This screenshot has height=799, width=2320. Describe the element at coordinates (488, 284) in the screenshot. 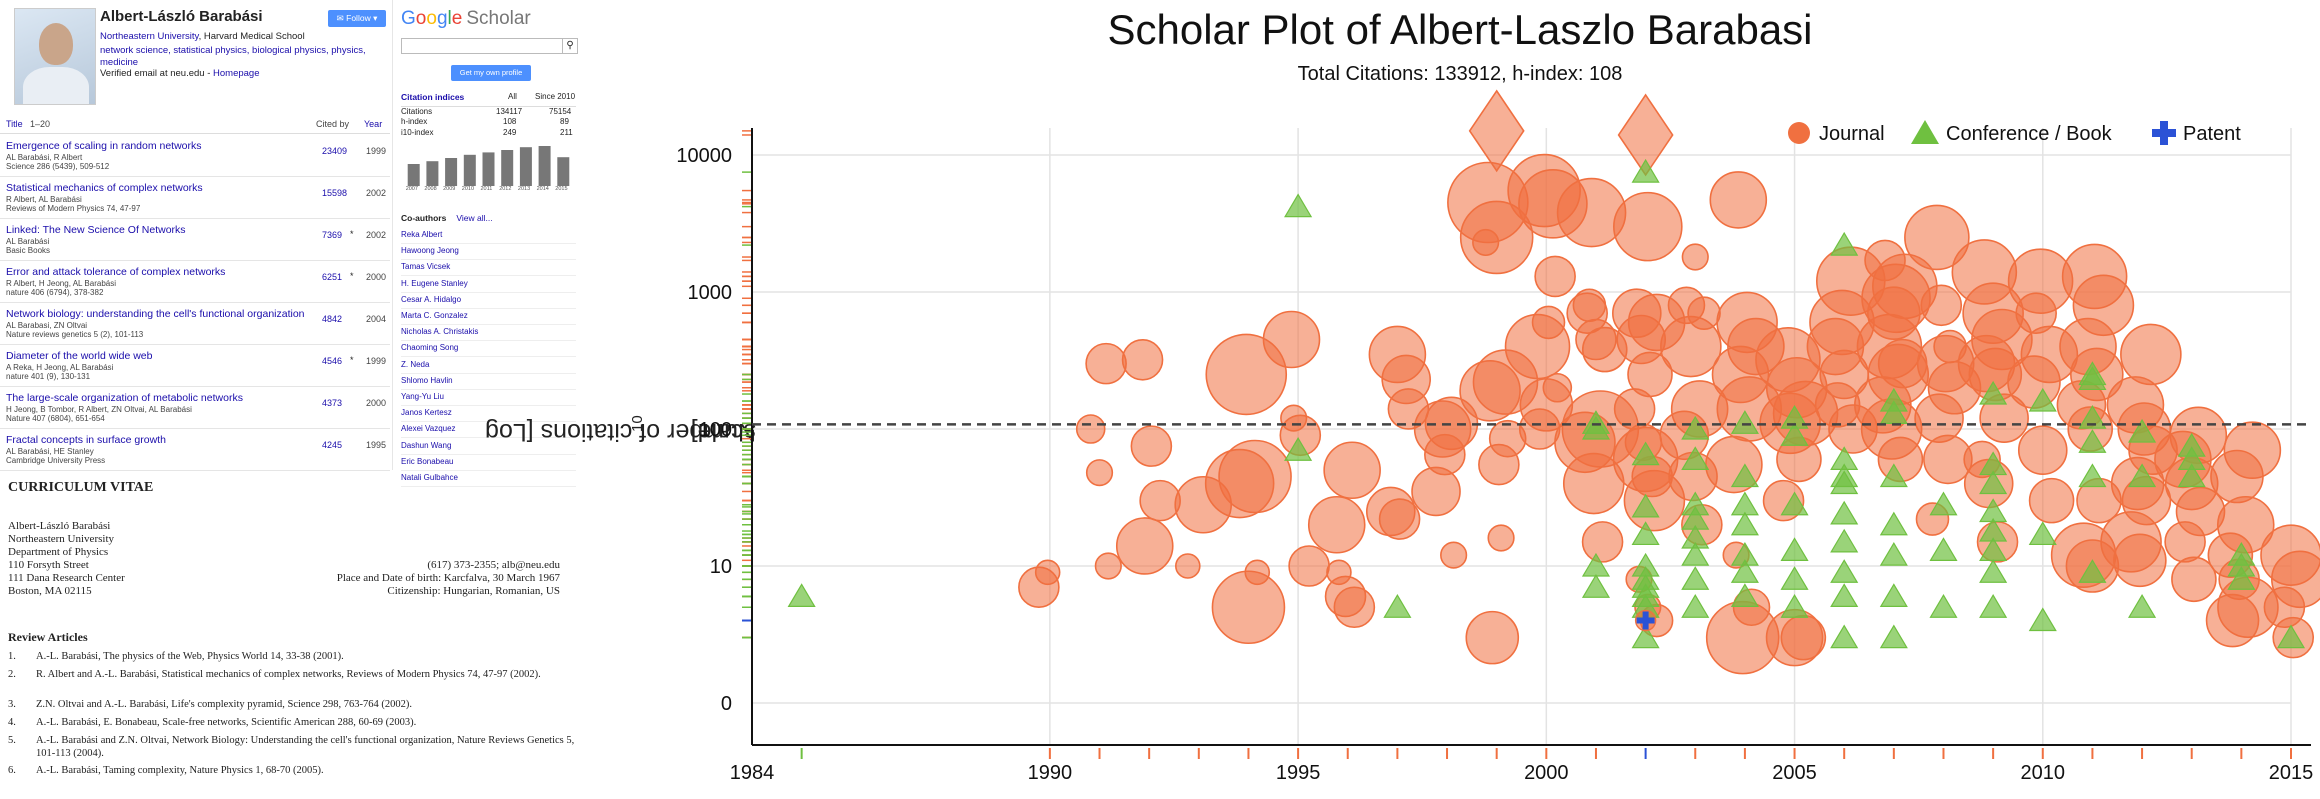

I see `coauthor-link: H. Eugene Stanley` at that location.